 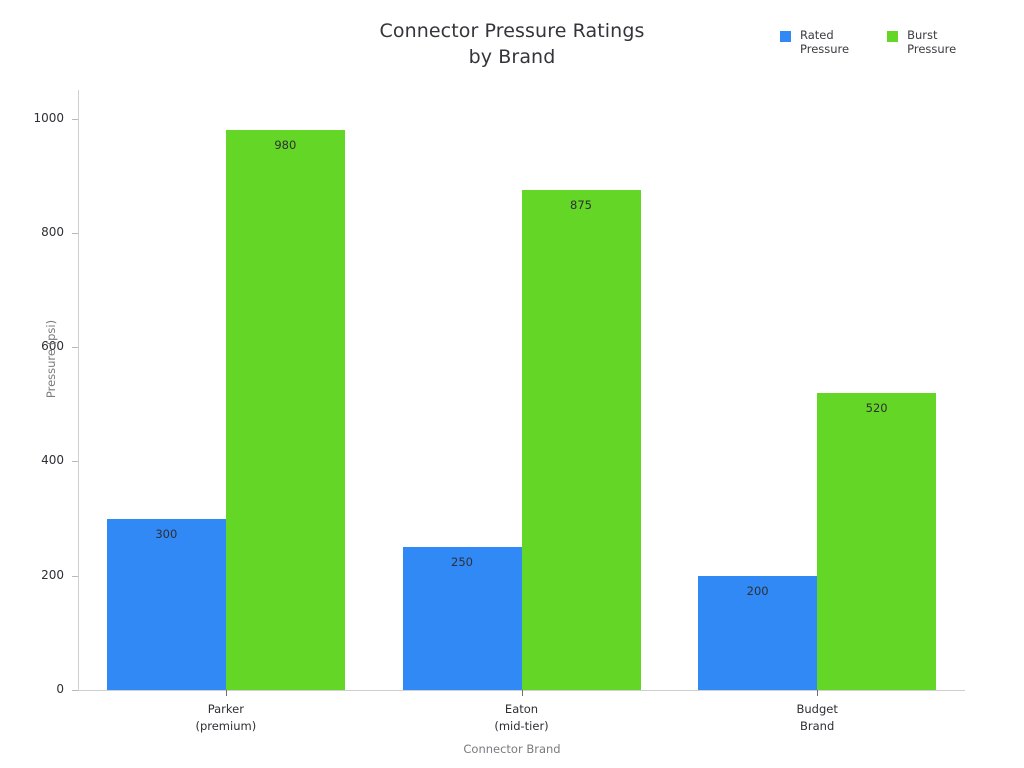 I want to click on y-axis-line, so click(x=78, y=390).